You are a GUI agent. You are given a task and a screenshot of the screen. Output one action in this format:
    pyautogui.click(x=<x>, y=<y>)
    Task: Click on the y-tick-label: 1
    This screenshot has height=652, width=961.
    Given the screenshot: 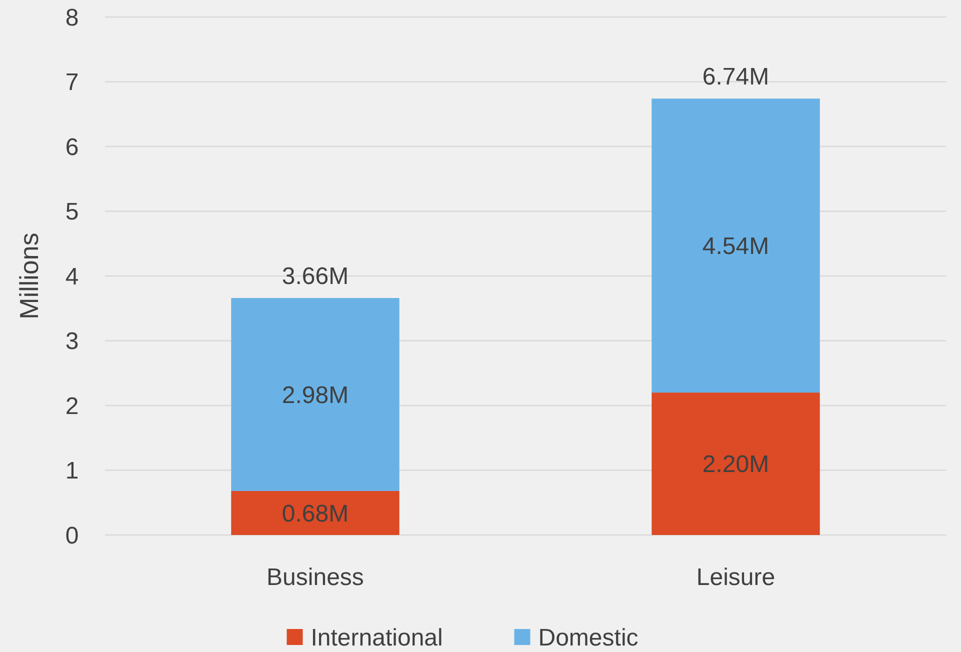 What is the action you would take?
    pyautogui.click(x=72, y=471)
    